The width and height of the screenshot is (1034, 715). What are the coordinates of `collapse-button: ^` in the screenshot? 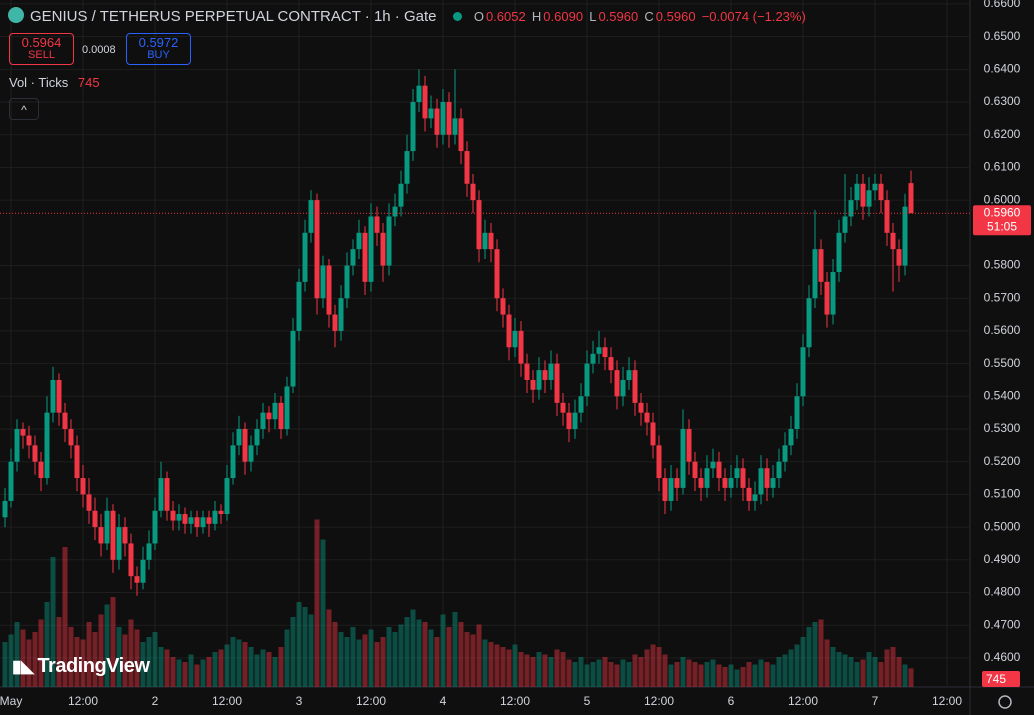 It's located at (24, 109).